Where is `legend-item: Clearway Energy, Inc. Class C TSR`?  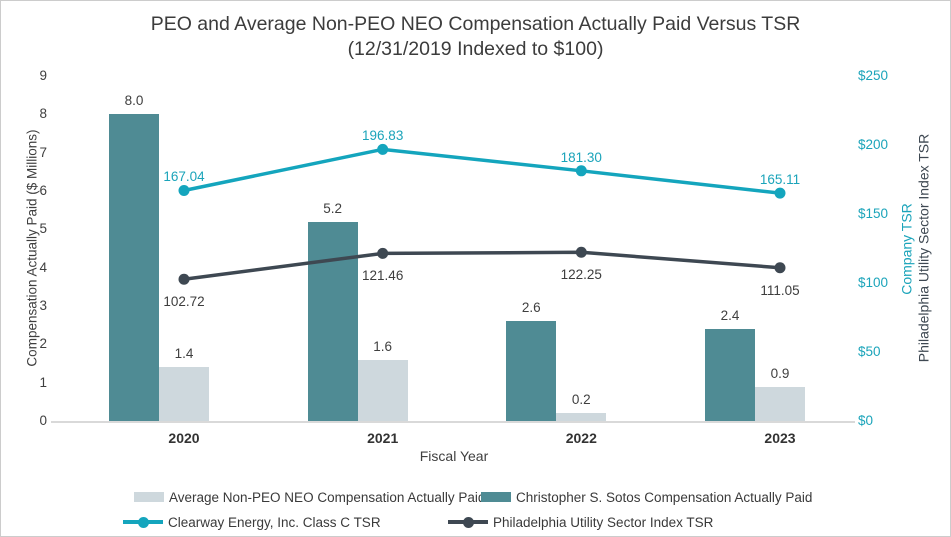
legend-item: Clearway Energy, Inc. Class C TSR is located at coordinates (252, 522).